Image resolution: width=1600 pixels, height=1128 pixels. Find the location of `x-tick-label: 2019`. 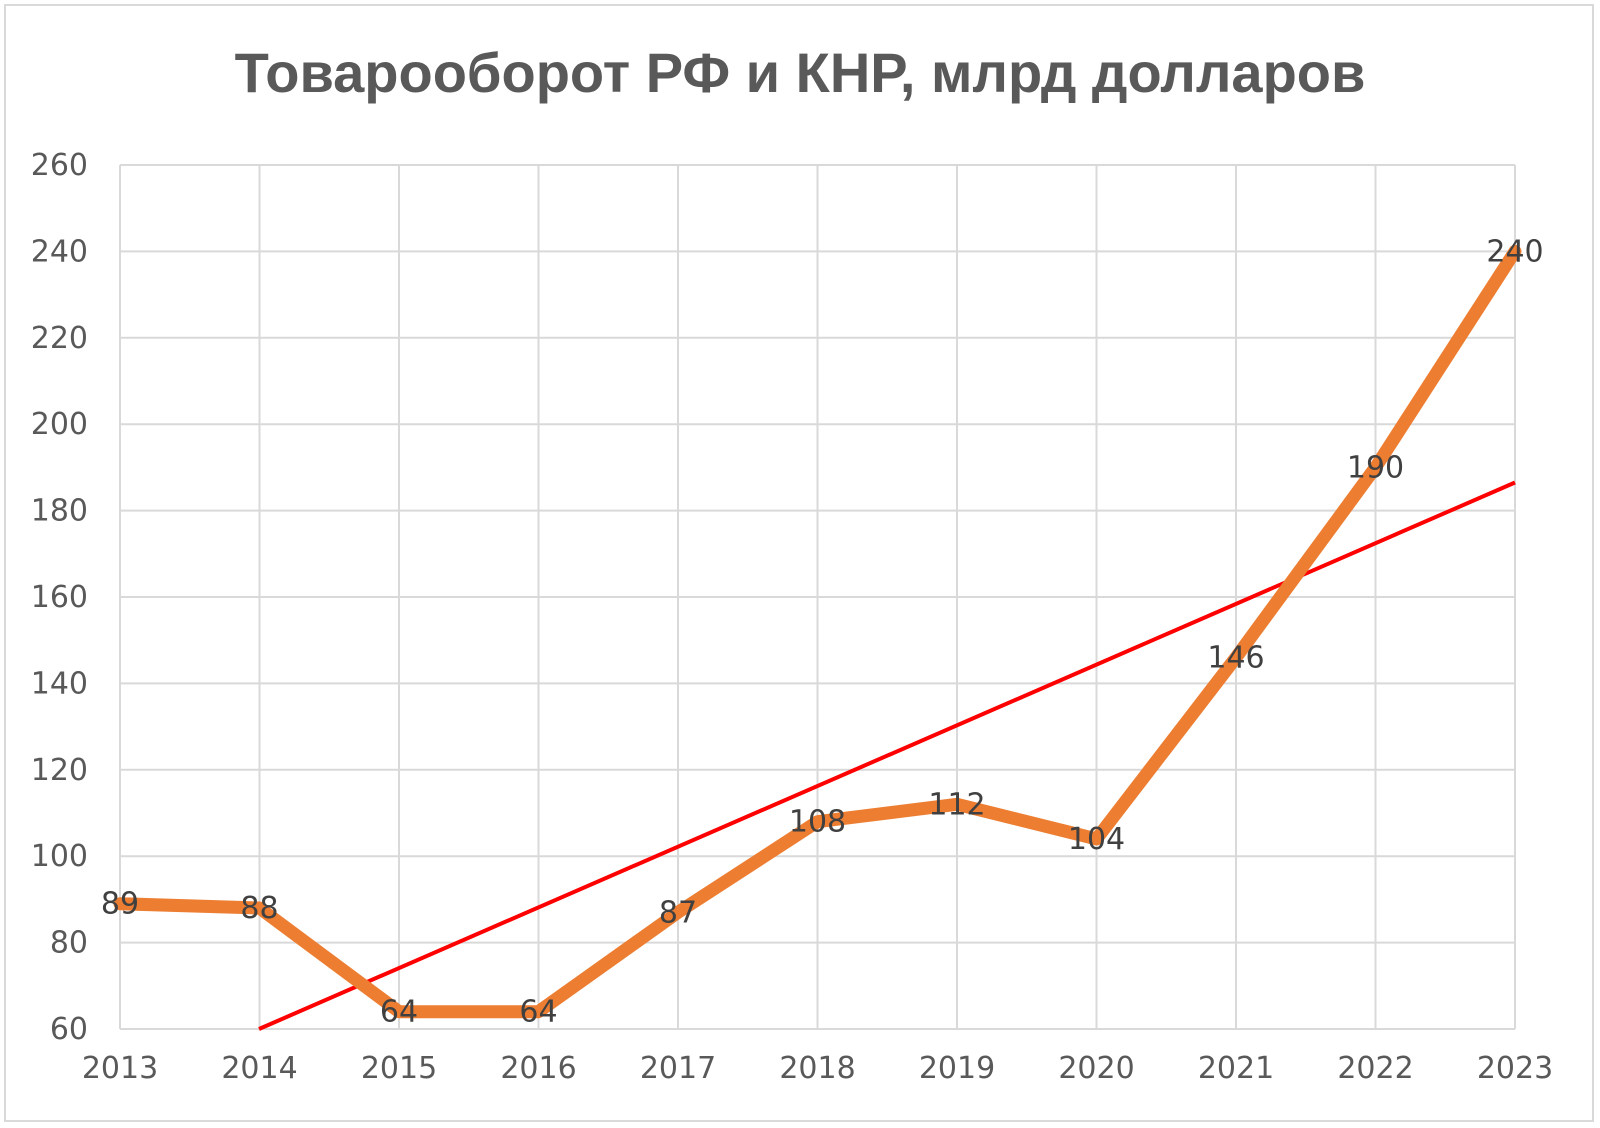

x-tick-label: 2019 is located at coordinates (957, 1068).